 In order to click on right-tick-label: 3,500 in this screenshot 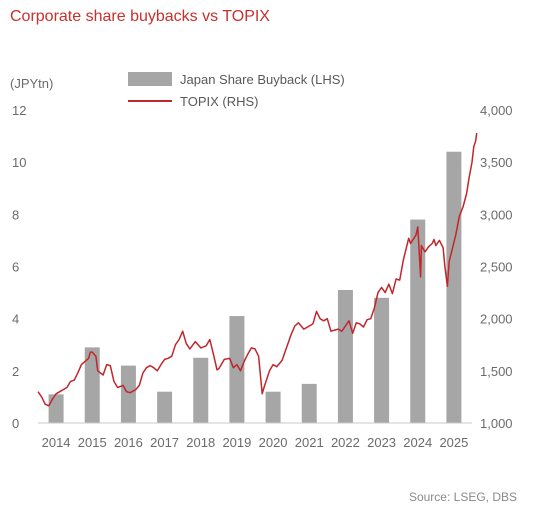, I will do `click(496, 162)`.